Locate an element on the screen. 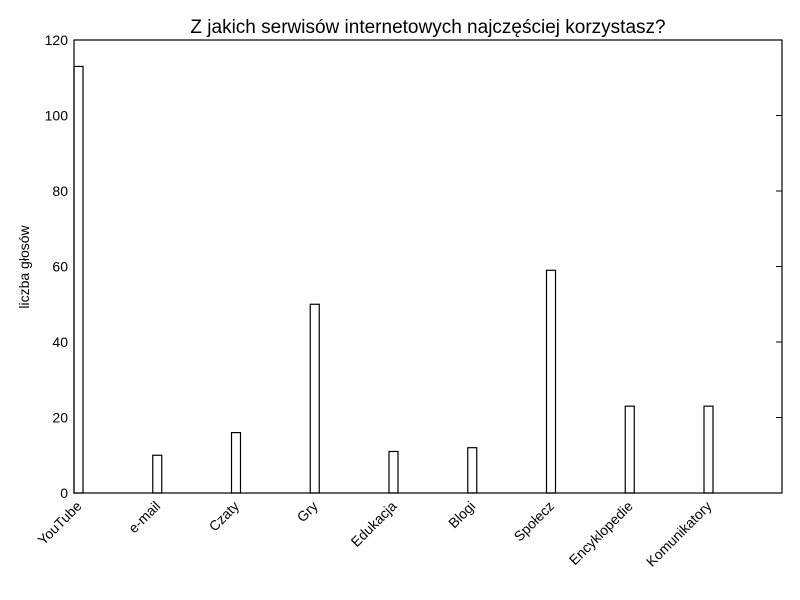 Image resolution: width=800 pixels, height=600 pixels. x-tick-label: Społecz is located at coordinates (534, 521).